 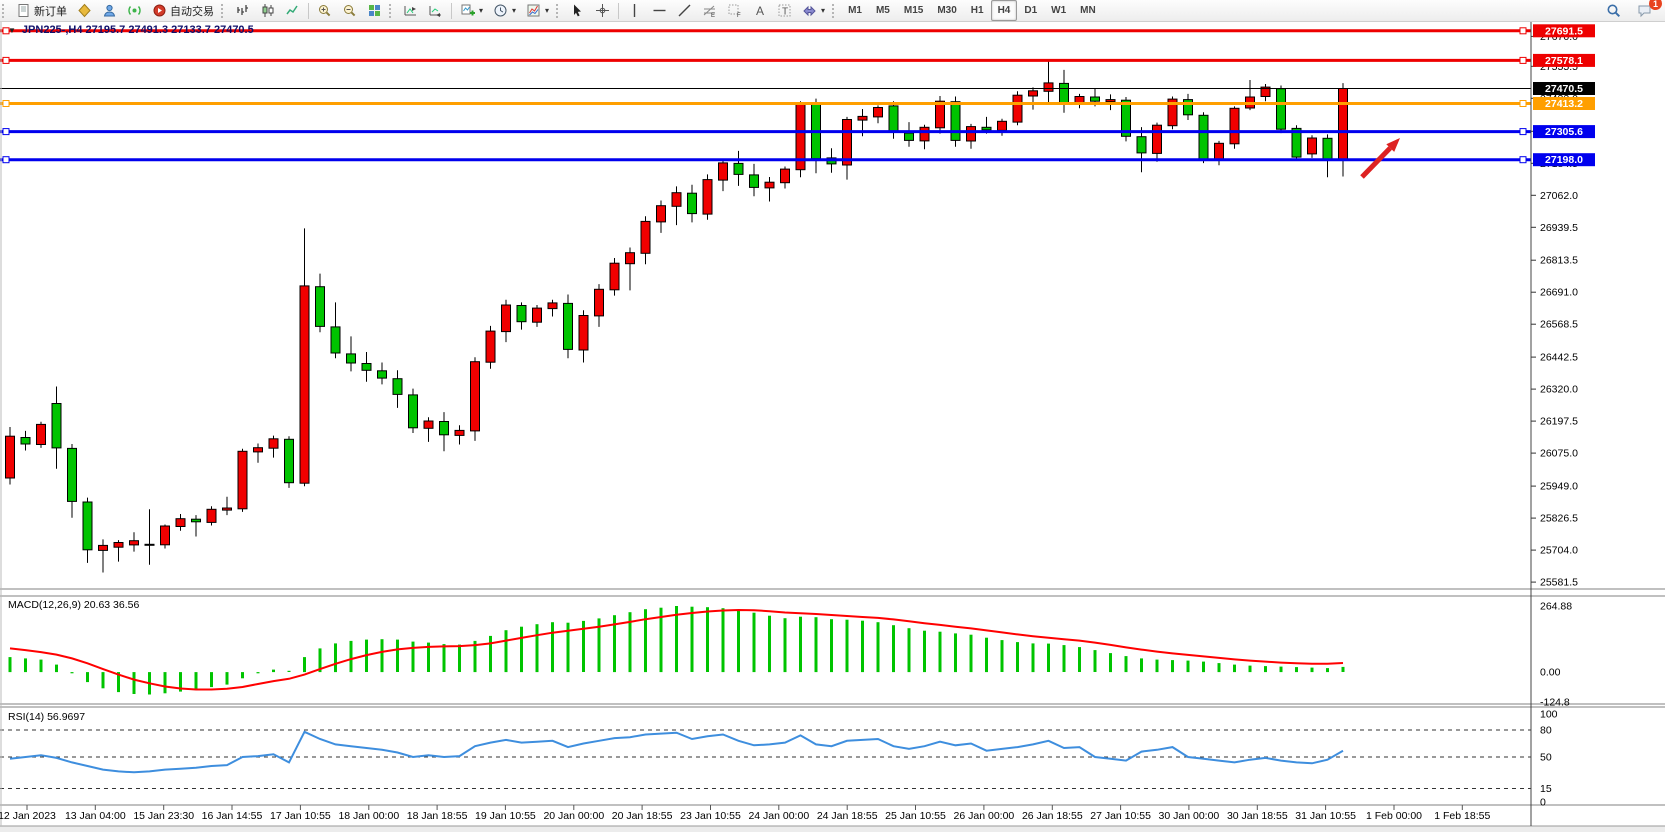 What do you see at coordinates (1393, 145) in the screenshot?
I see `arrow-head` at bounding box center [1393, 145].